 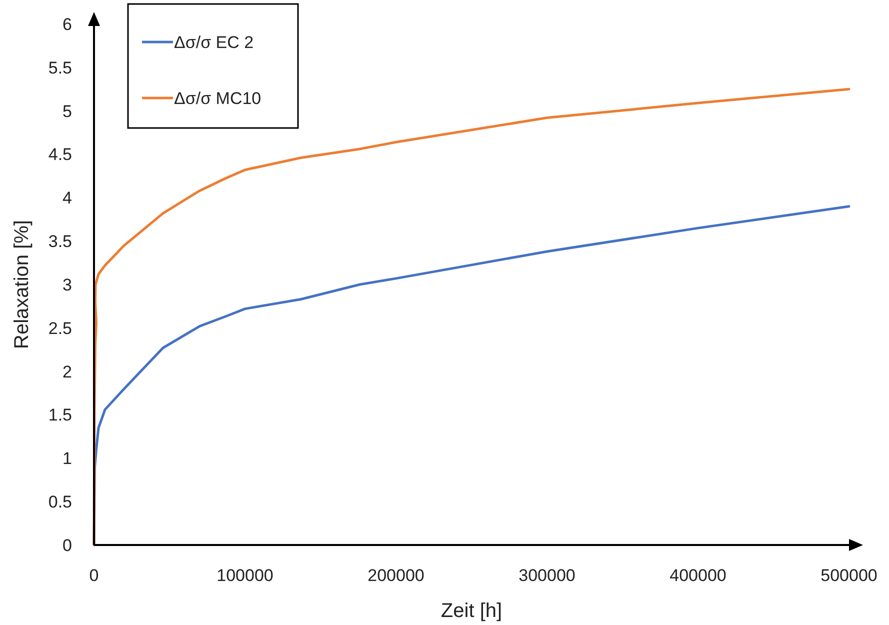 What do you see at coordinates (60, 68) in the screenshot?
I see `y-tick-label: 5.5` at bounding box center [60, 68].